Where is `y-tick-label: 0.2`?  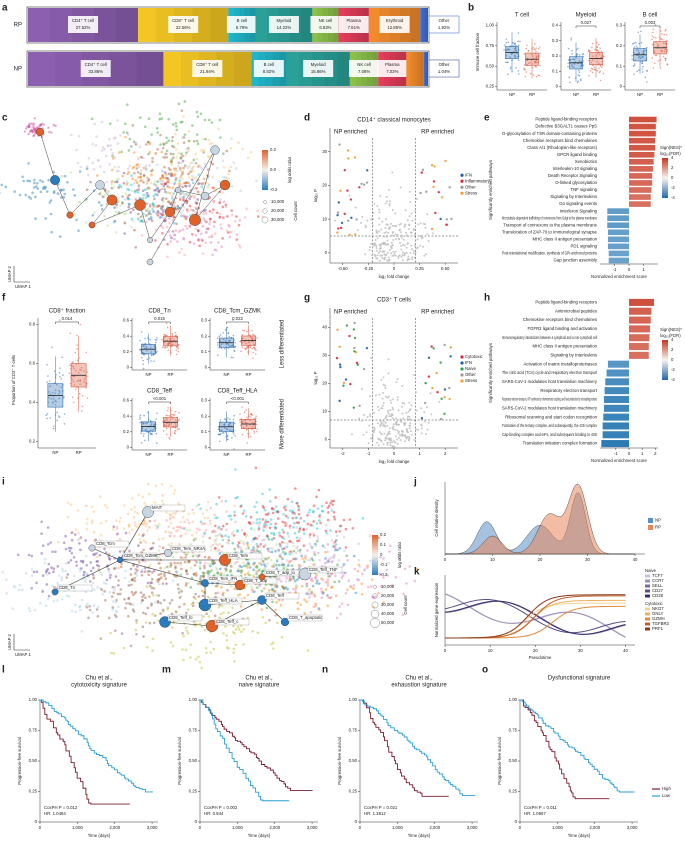 y-tick-label: 0.2 is located at coordinates (555, 55).